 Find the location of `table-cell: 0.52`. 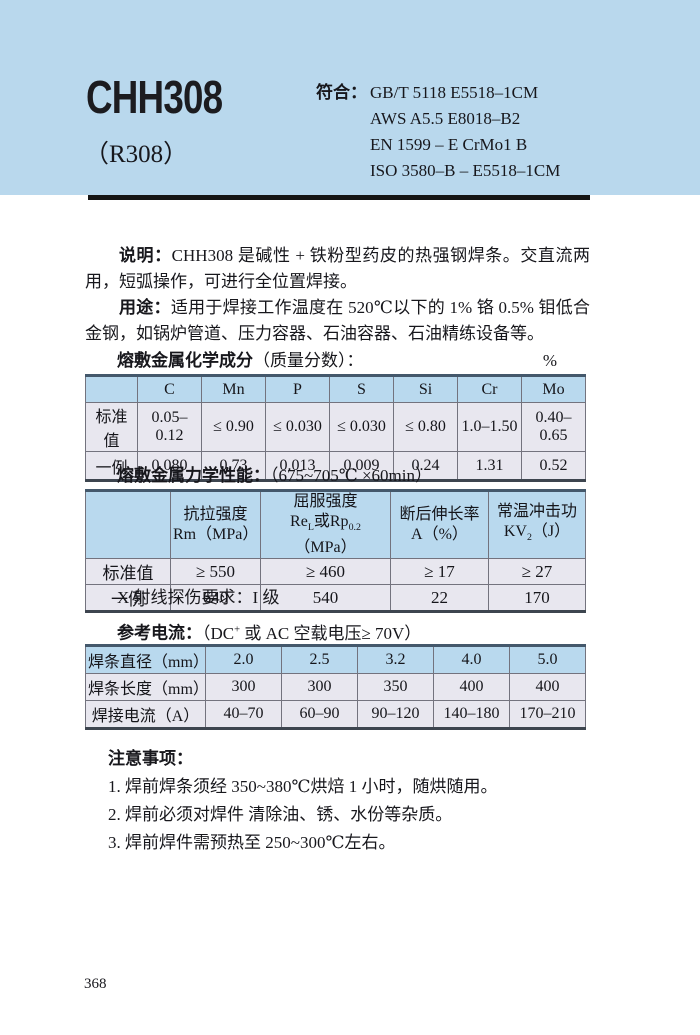

table-cell: 0.52 is located at coordinates (553, 466).